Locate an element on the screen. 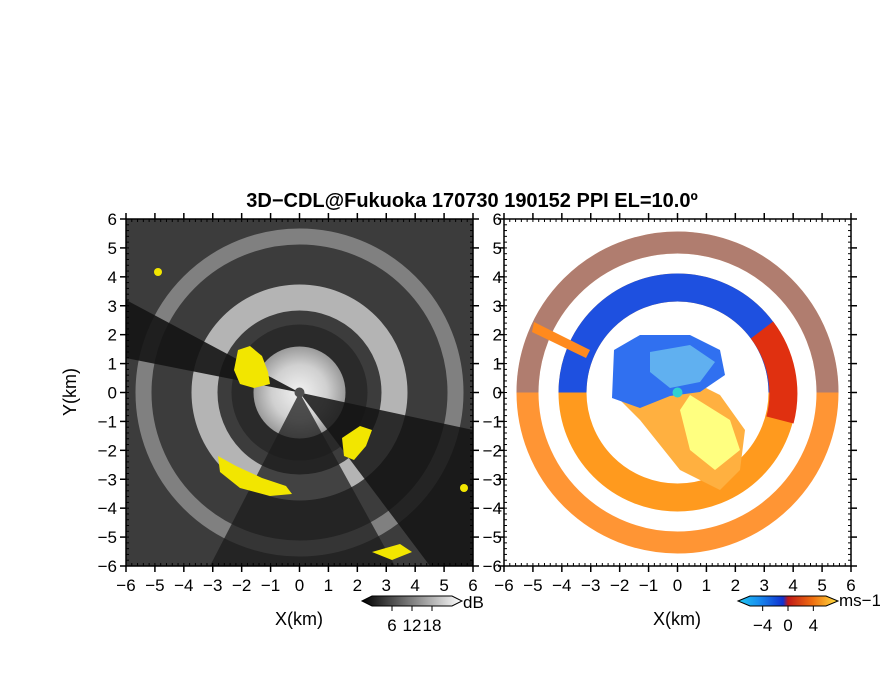 Image resolution: width=880 pixels, height=680 pixels. reflectivity-colorbar: 6 12 18 dB is located at coordinates (422, 614).